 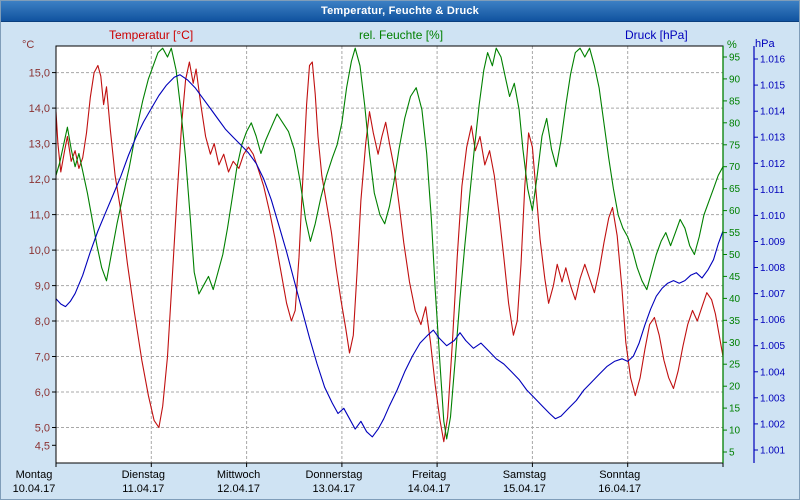 I want to click on day-date-label: 14.04.17, so click(x=429, y=489).